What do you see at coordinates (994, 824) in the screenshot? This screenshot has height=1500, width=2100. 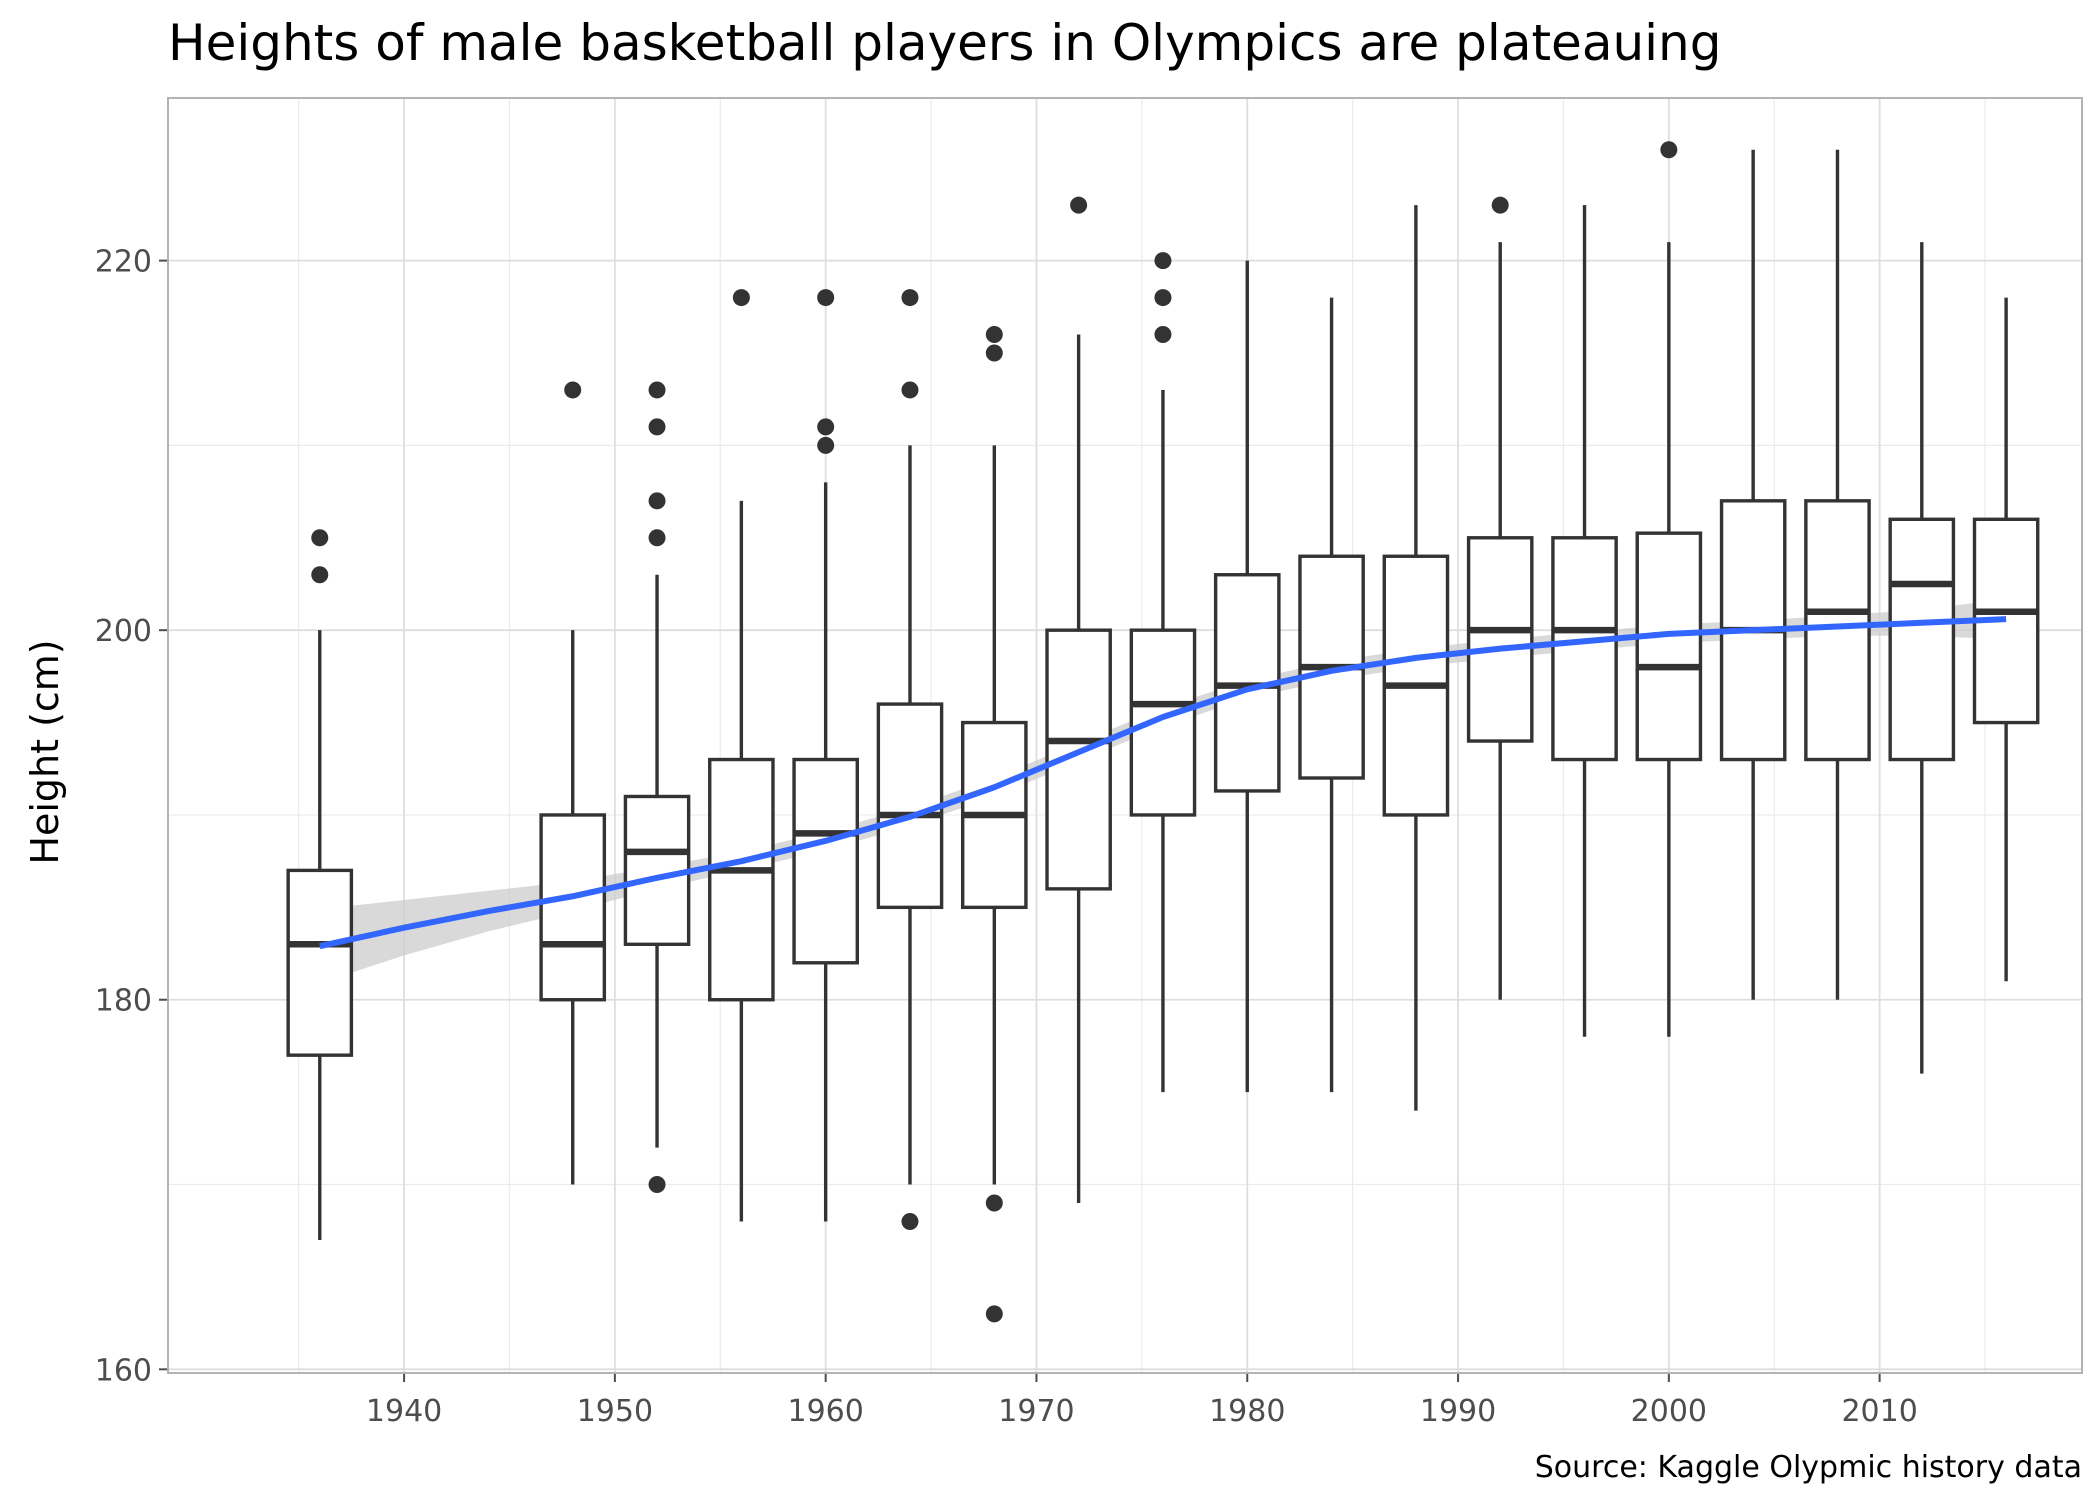 I see `boxplot-1968` at bounding box center [994, 824].